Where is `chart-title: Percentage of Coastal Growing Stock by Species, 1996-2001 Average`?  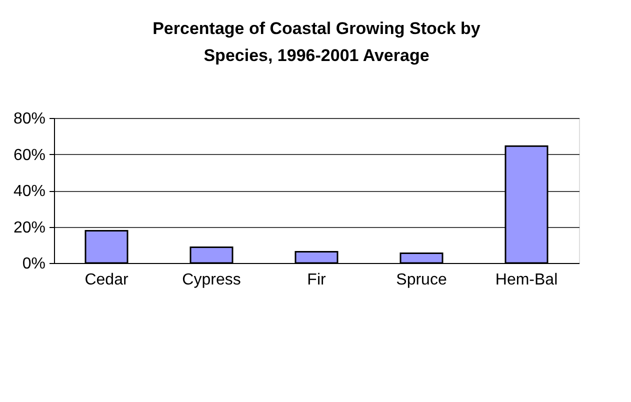 chart-title: Percentage of Coastal Growing Stock by Species, 1996-2001 Average is located at coordinates (316, 42).